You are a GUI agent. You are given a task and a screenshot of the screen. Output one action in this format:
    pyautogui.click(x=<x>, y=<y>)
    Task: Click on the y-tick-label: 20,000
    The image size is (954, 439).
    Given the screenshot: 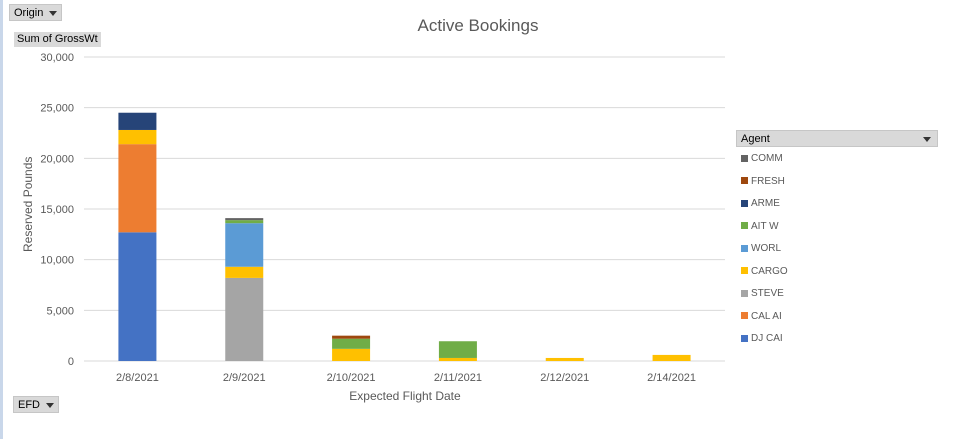 What is the action you would take?
    pyautogui.click(x=57, y=159)
    